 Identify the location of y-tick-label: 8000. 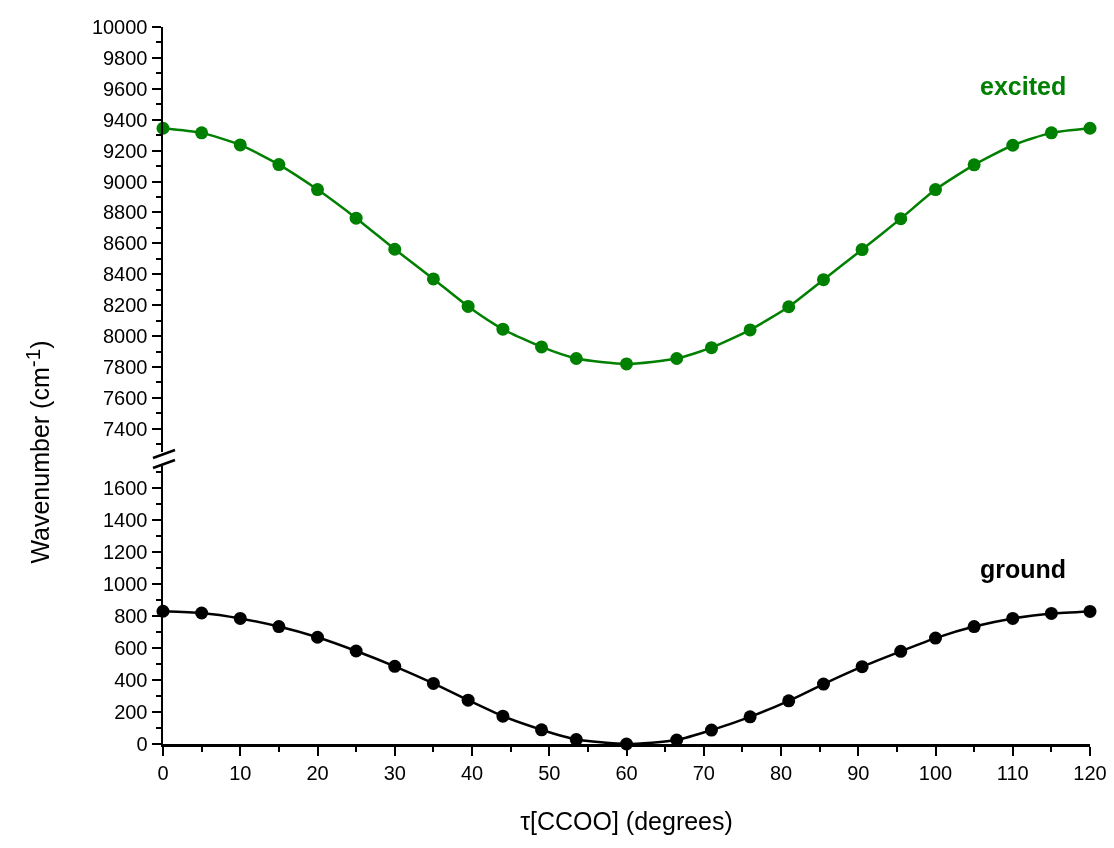
(125, 336).